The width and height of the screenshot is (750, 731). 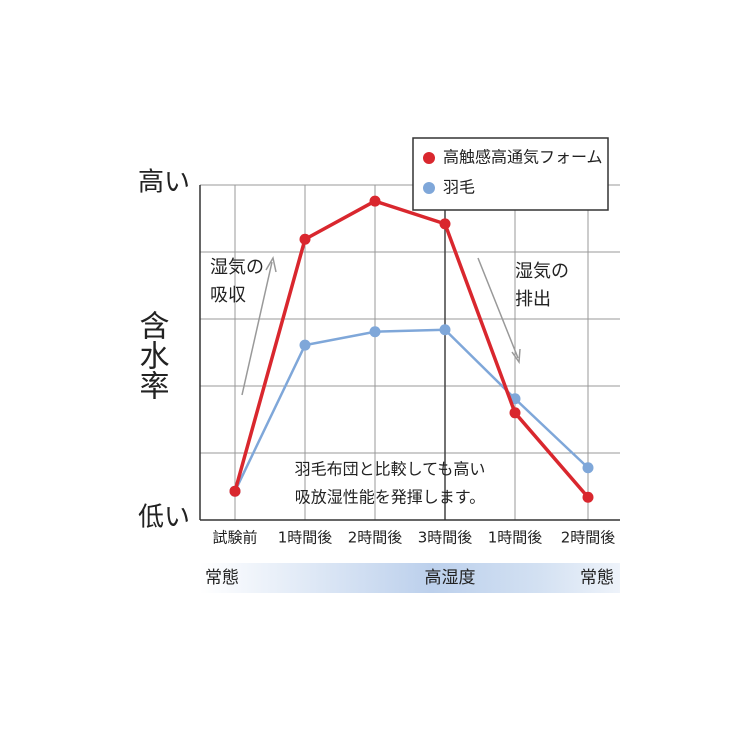 I want to click on annotation: 吸放湿性能を発揮します。, so click(x=390, y=497).